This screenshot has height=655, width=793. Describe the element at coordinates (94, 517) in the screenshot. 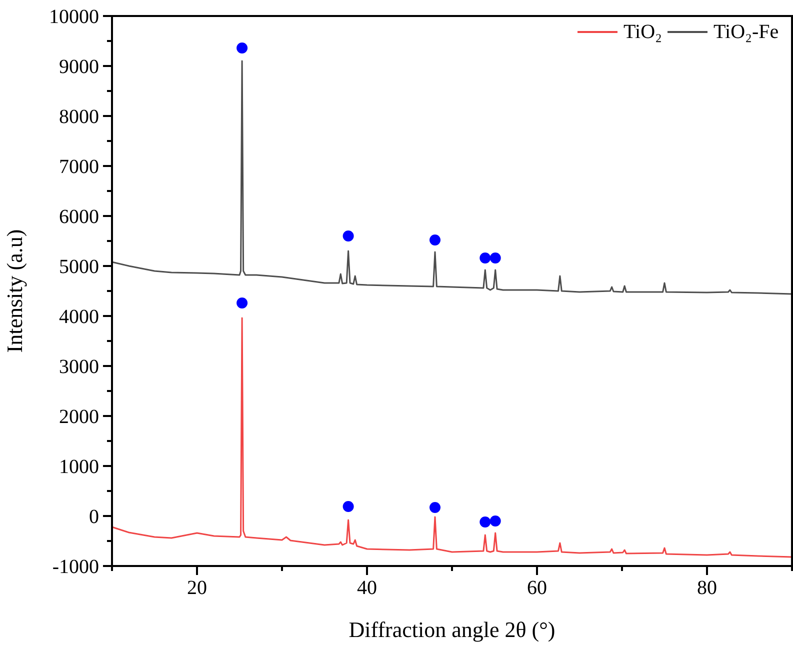

I see `y-tick-label: 0` at that location.